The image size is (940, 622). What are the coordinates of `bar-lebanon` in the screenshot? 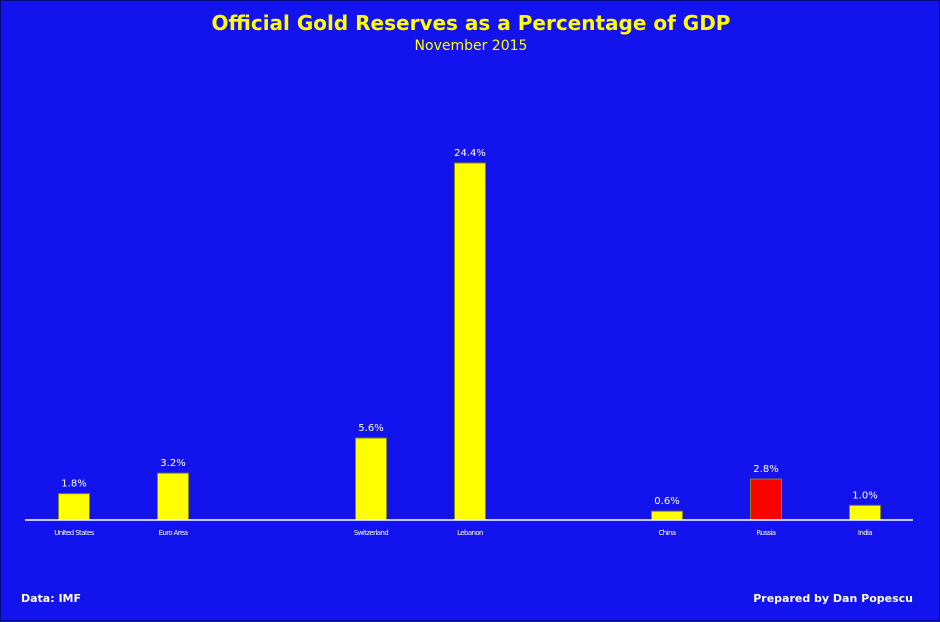 It's located at (470, 341).